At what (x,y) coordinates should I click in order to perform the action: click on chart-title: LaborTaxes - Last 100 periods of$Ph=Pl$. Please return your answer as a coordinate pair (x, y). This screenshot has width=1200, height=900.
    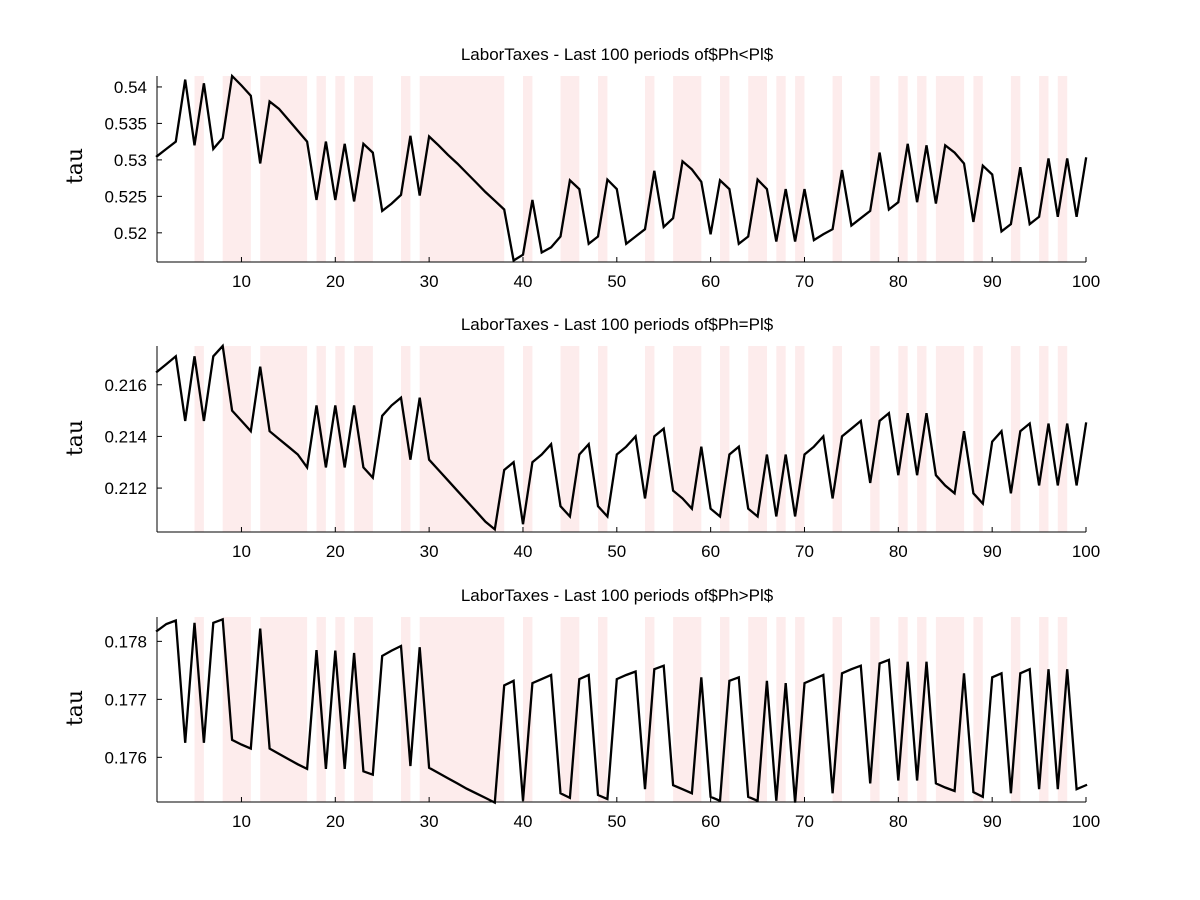
    Looking at the image, I should click on (617, 324).